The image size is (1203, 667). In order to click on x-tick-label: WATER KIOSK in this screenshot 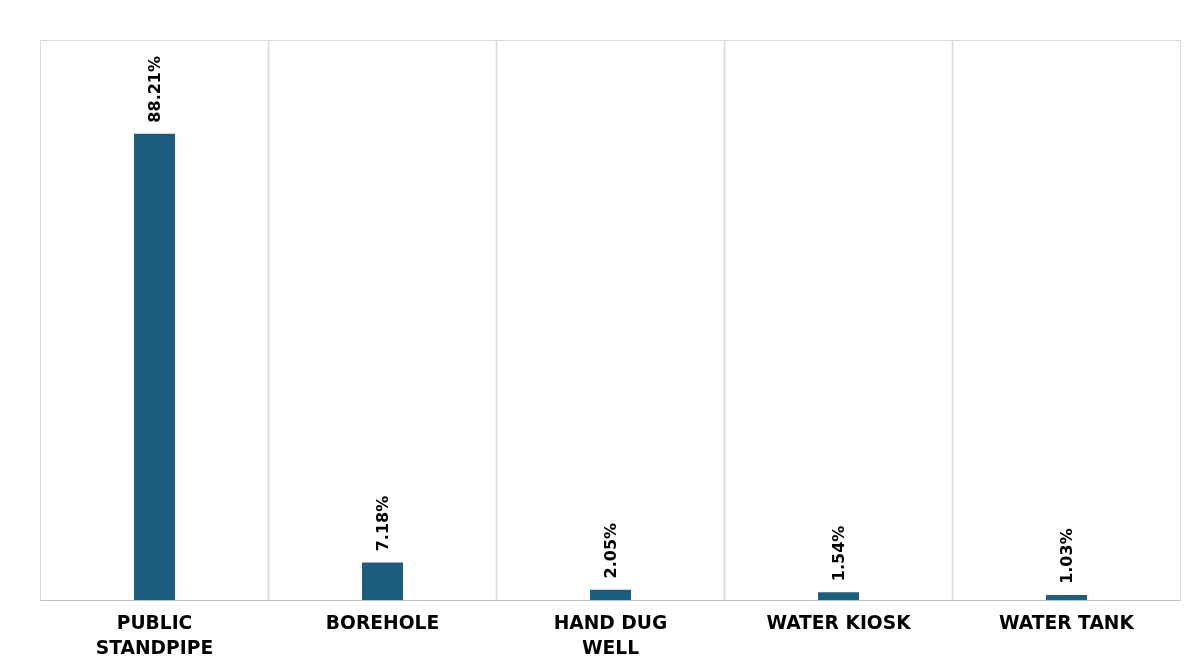, I will do `click(839, 622)`.